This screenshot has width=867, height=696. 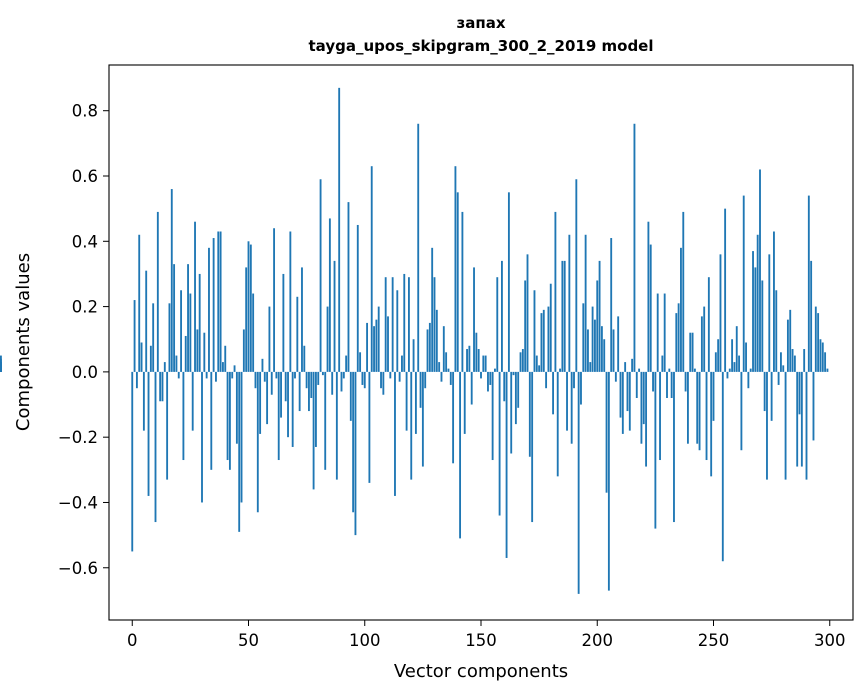 I want to click on x-tick-label: 150, so click(x=481, y=640).